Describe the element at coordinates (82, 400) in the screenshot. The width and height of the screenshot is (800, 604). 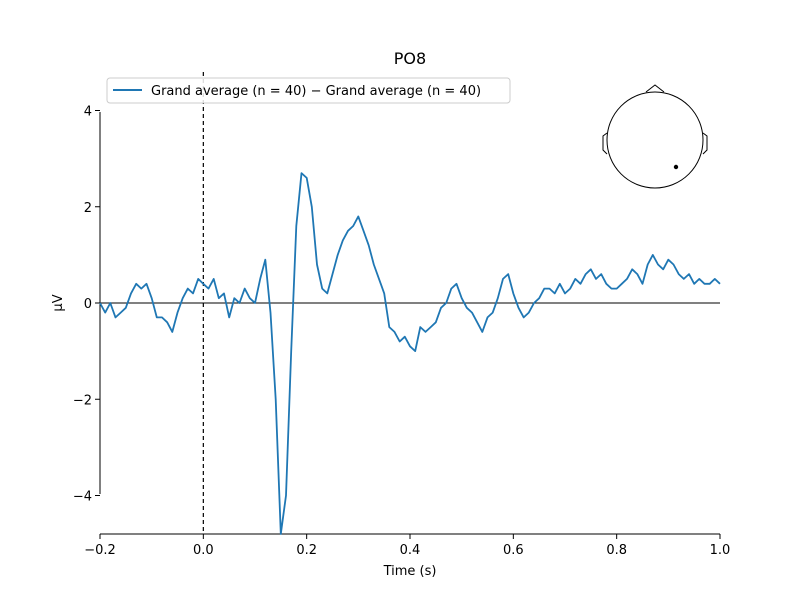
I see `y-tick-label: −2` at that location.